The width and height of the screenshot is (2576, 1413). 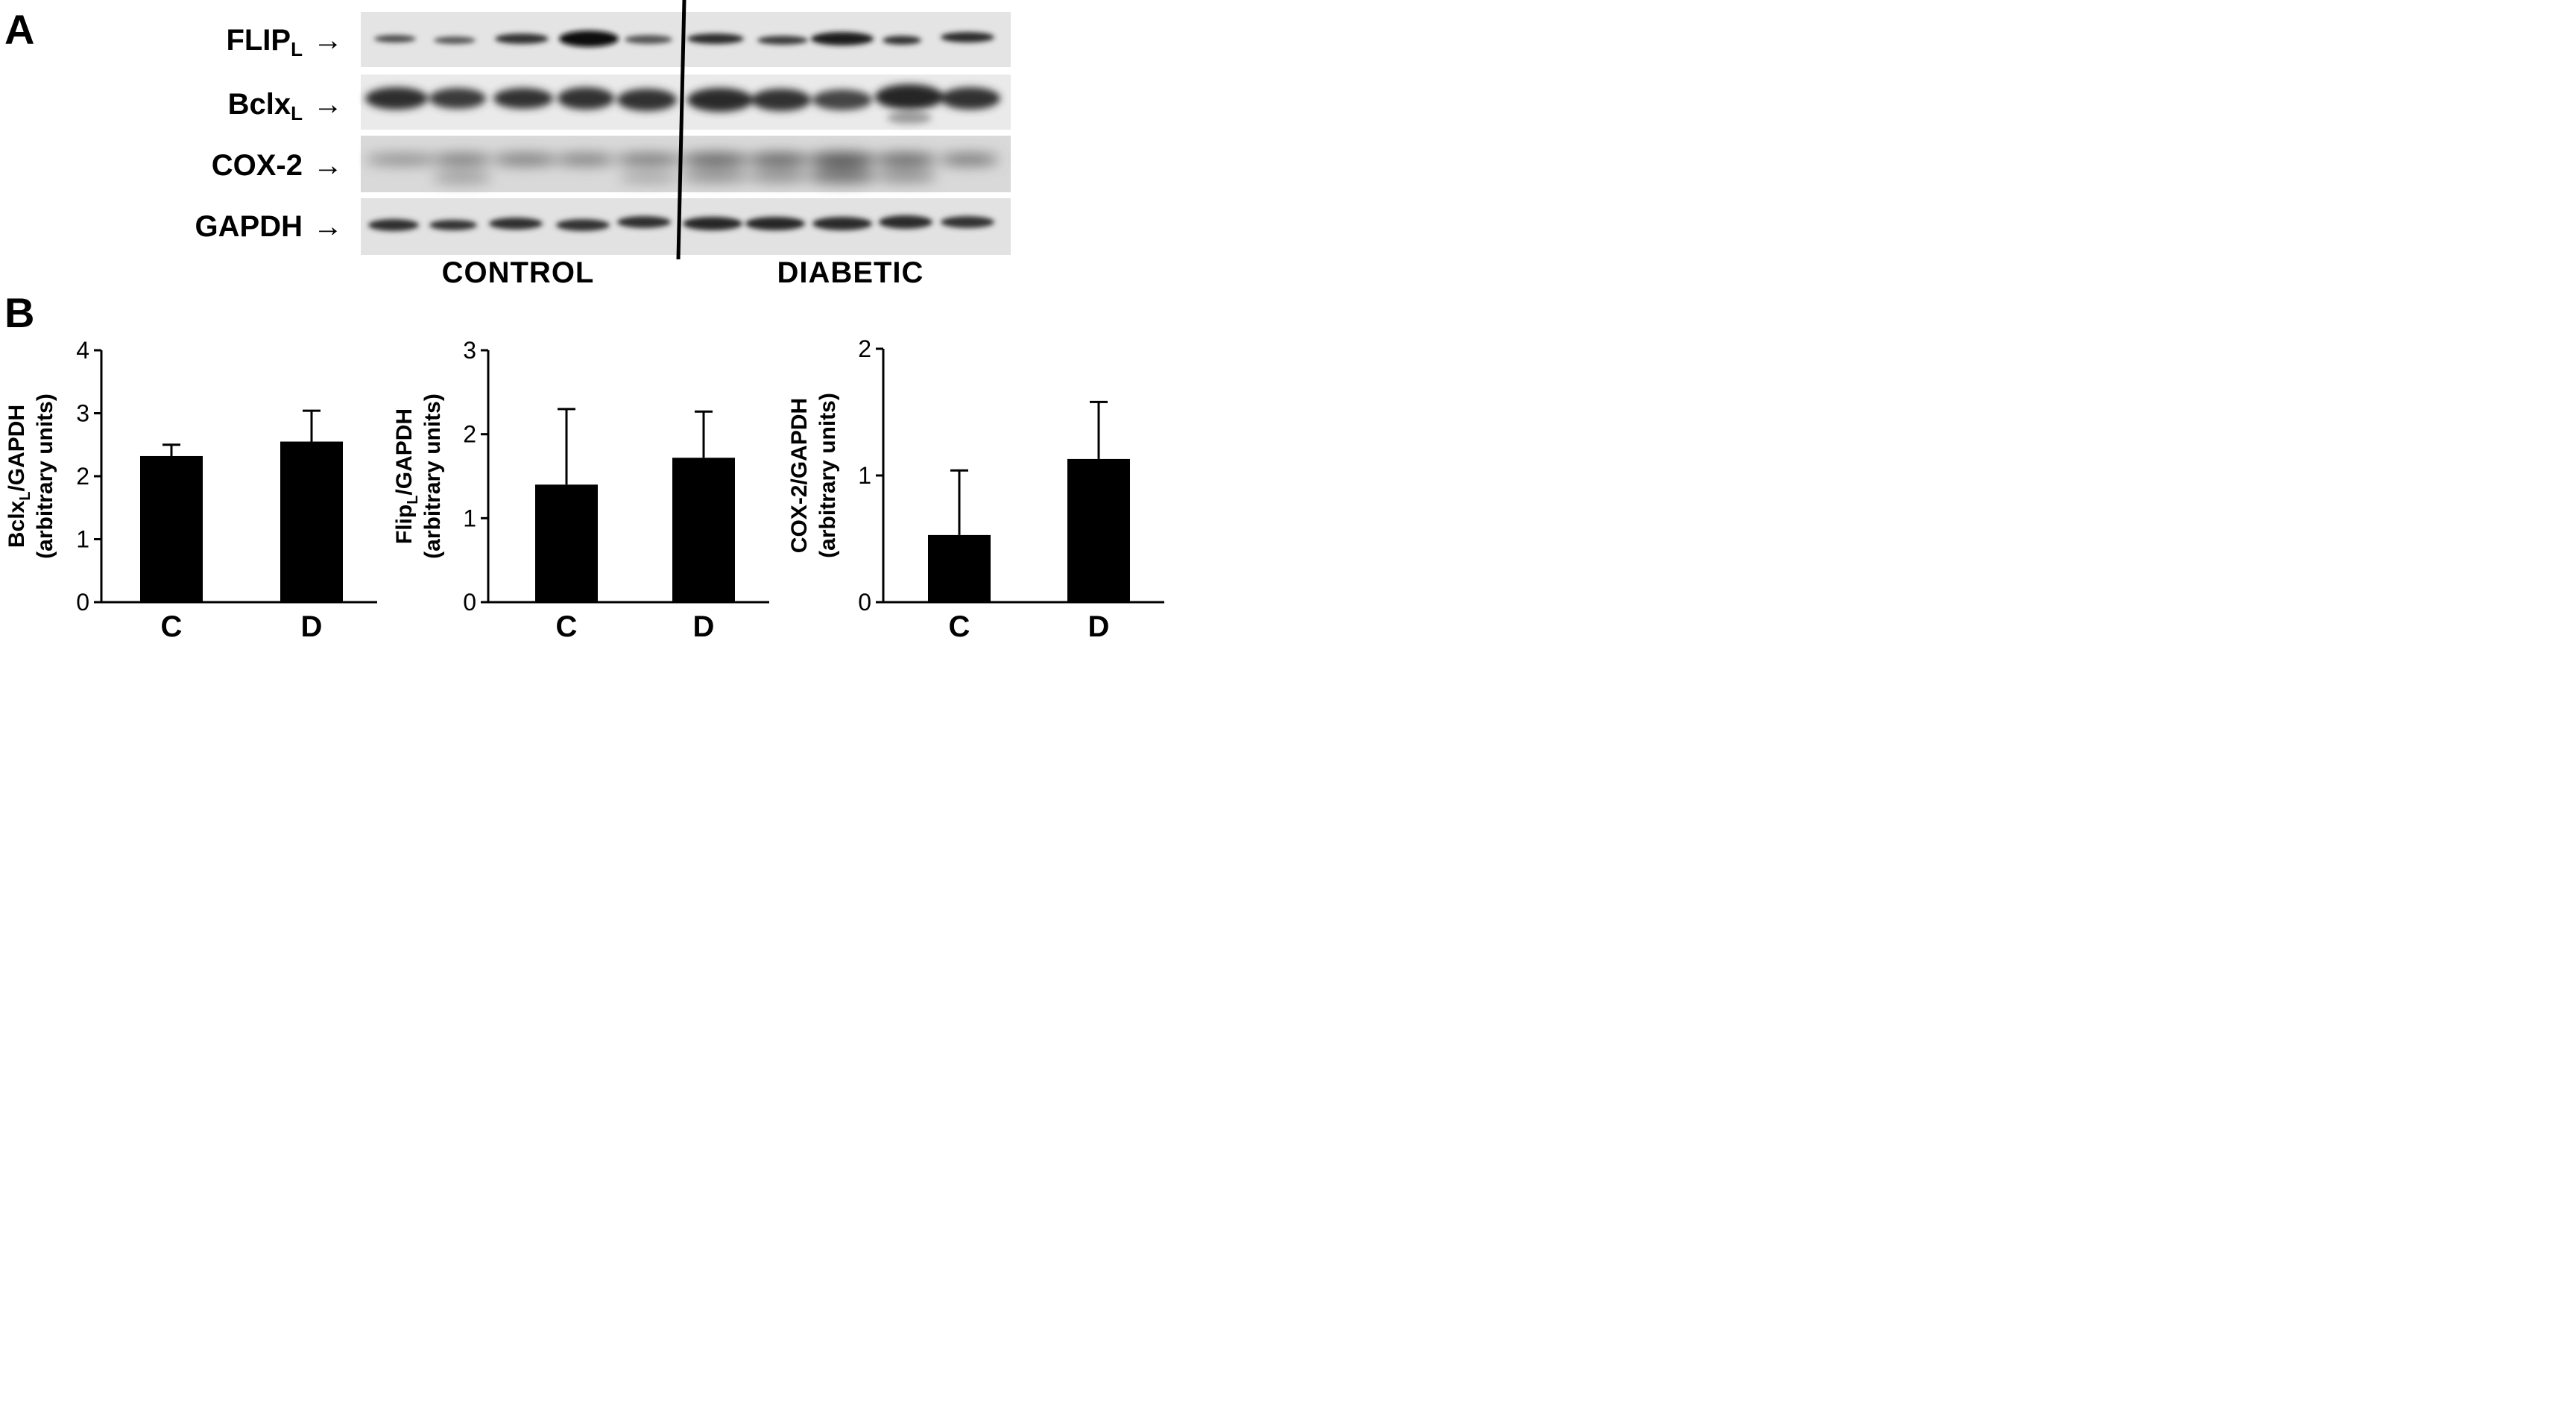 I want to click on blot-label-gapdh-main: GAPDH, so click(x=249, y=226).